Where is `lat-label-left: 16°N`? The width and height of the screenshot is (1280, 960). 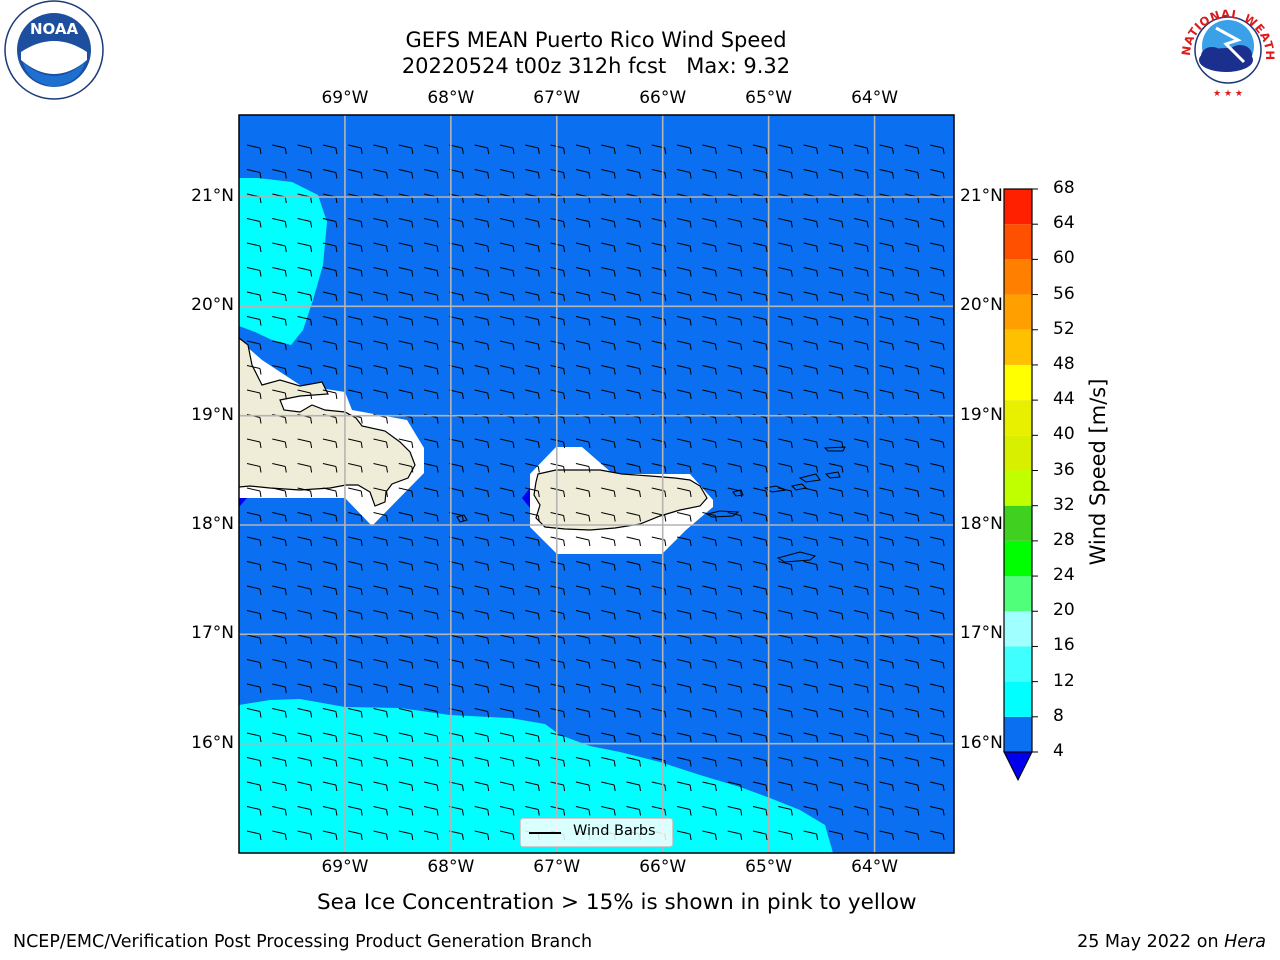
lat-label-left: 16°N is located at coordinates (212, 742).